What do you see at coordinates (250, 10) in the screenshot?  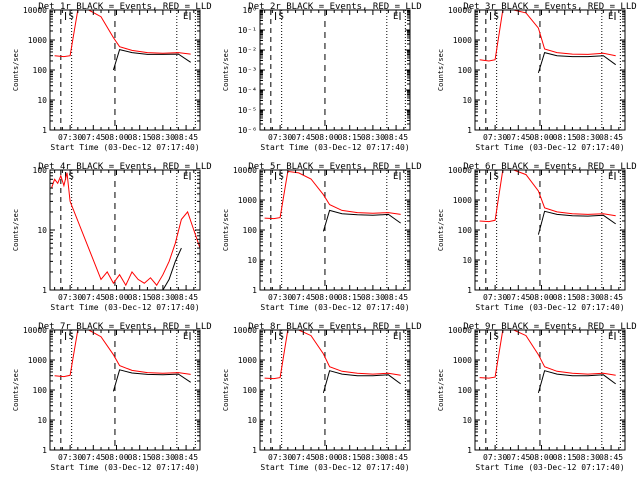 I see `y-tick-label: 10⁰` at bounding box center [250, 10].